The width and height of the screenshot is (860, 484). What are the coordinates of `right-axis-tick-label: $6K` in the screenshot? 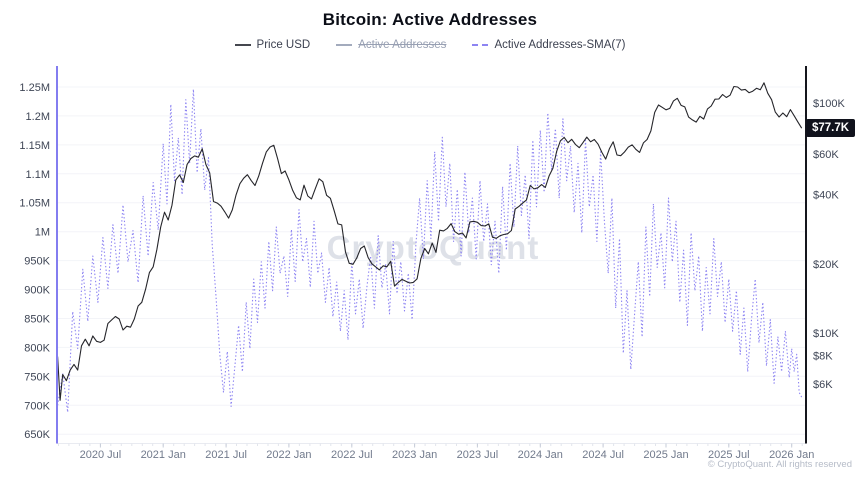 It's located at (823, 385).